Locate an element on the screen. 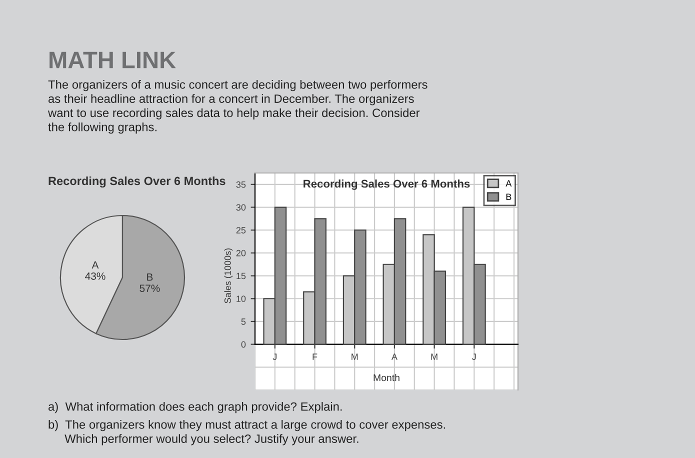 The image size is (695, 458). y-tick-label: 20 is located at coordinates (241, 253).